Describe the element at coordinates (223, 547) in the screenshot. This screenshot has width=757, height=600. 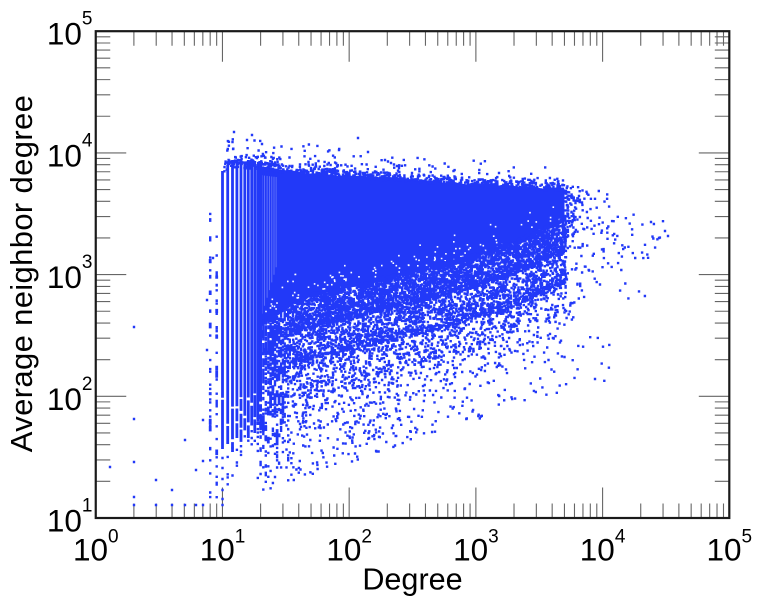
I see `svg-text: 10¹` at that location.